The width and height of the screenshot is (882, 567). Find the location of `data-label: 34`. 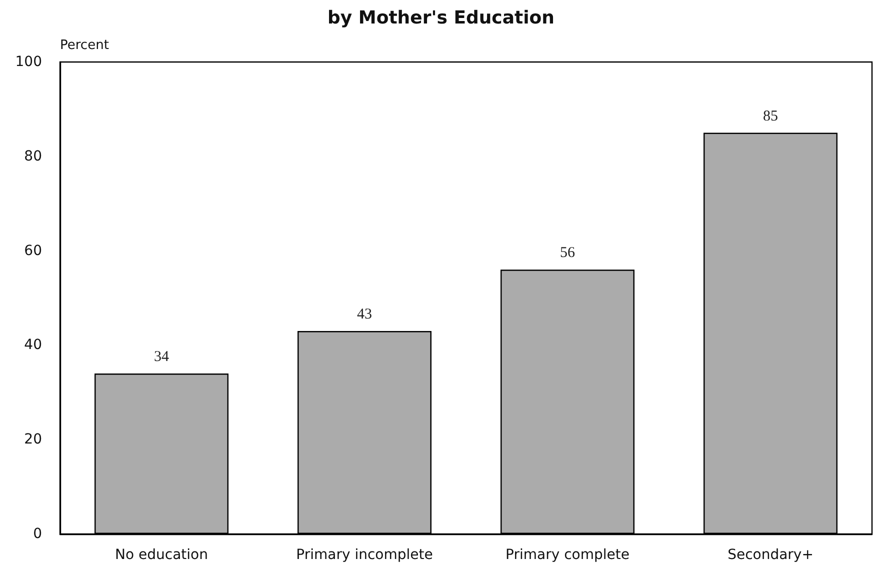

data-label: 34 is located at coordinates (162, 357).